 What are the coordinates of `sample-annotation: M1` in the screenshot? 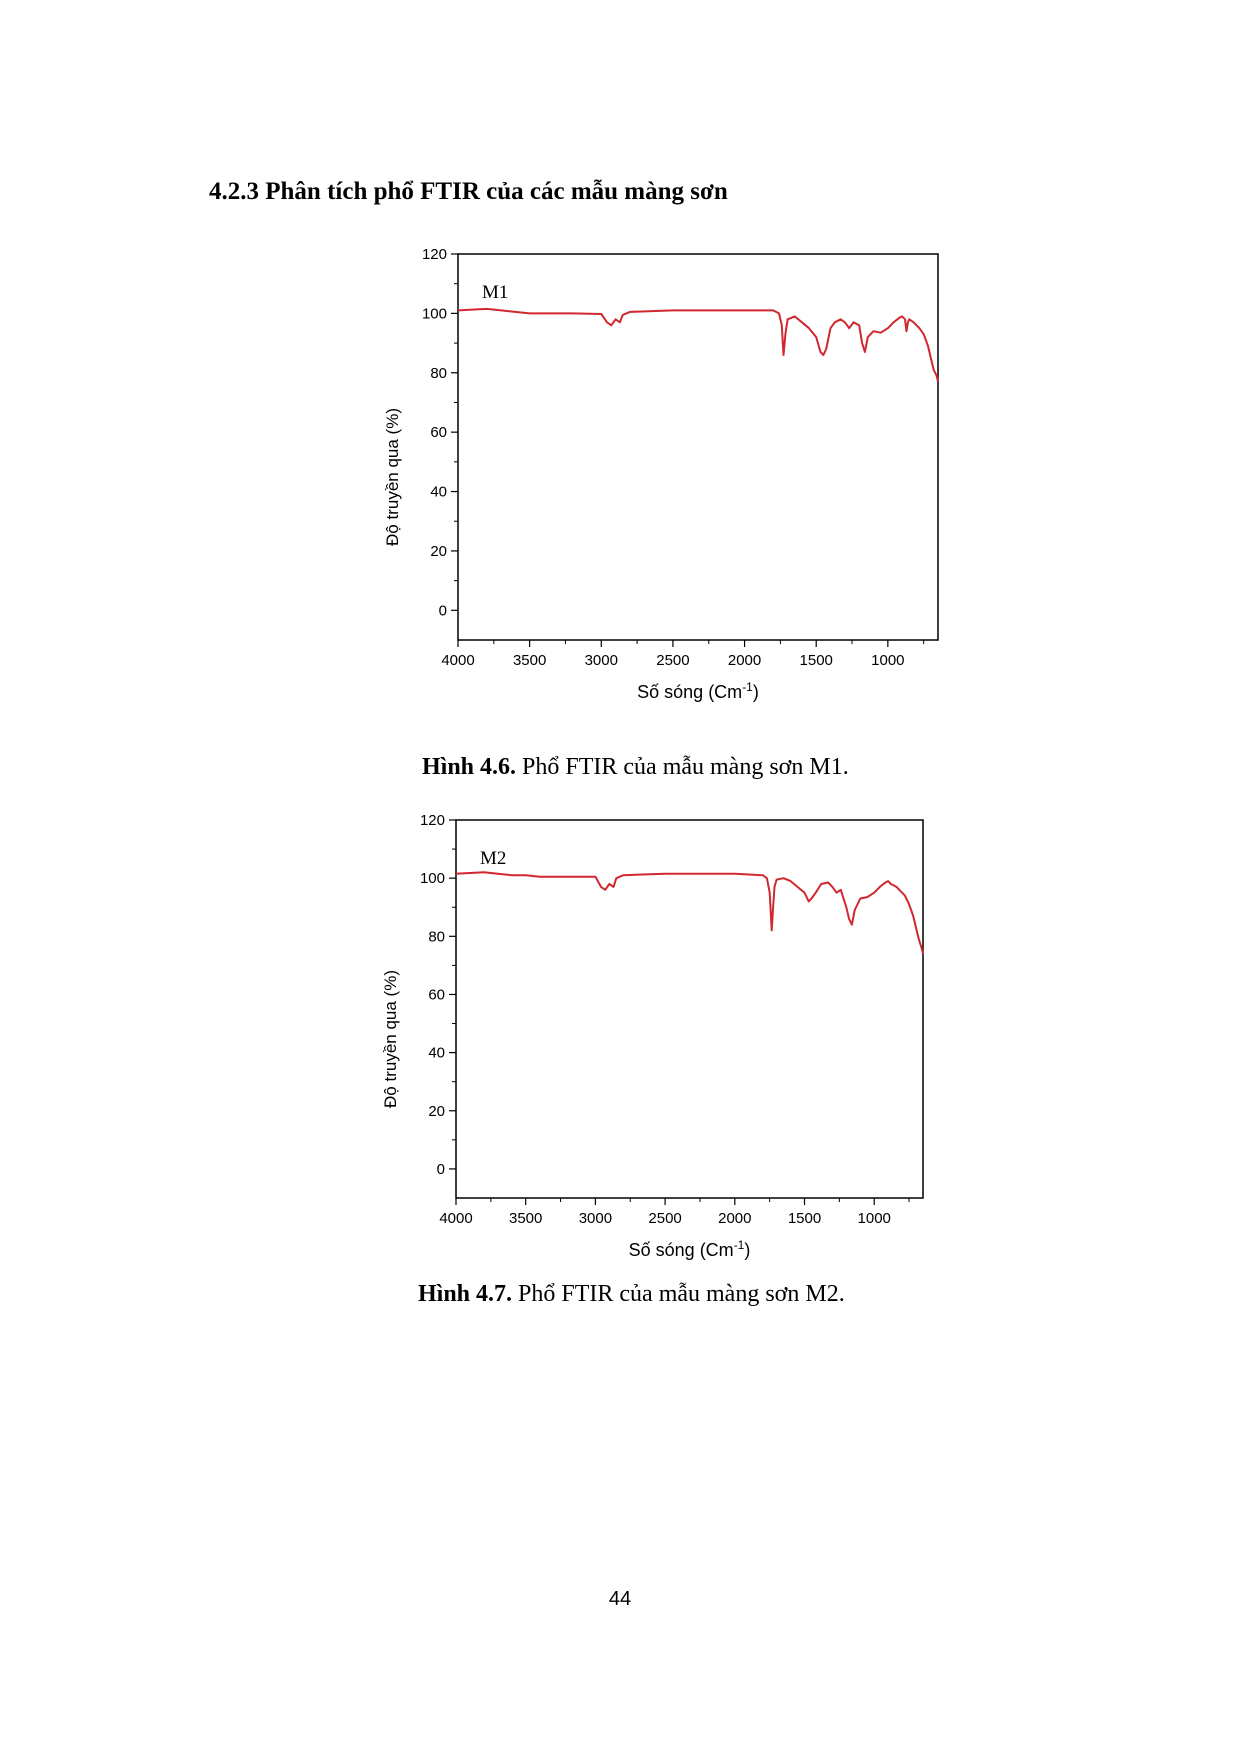 It's located at (495, 292).